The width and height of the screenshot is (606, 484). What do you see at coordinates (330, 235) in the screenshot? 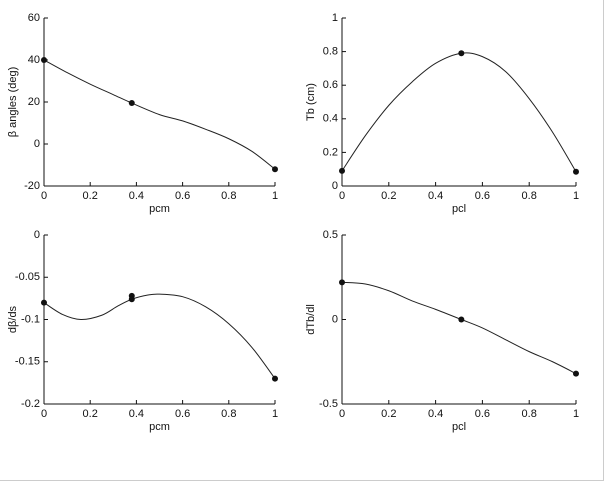
I see `y-tick-label: 0.5` at bounding box center [330, 235].